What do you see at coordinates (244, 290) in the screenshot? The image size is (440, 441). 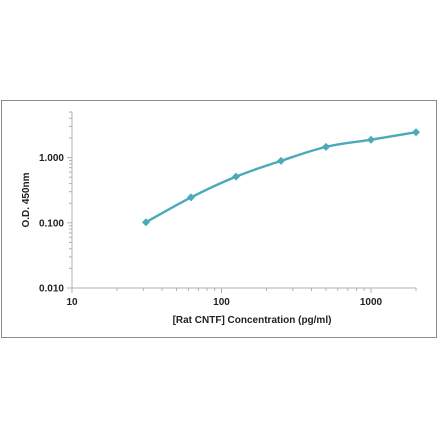 I see `x-minor-ticks` at bounding box center [244, 290].